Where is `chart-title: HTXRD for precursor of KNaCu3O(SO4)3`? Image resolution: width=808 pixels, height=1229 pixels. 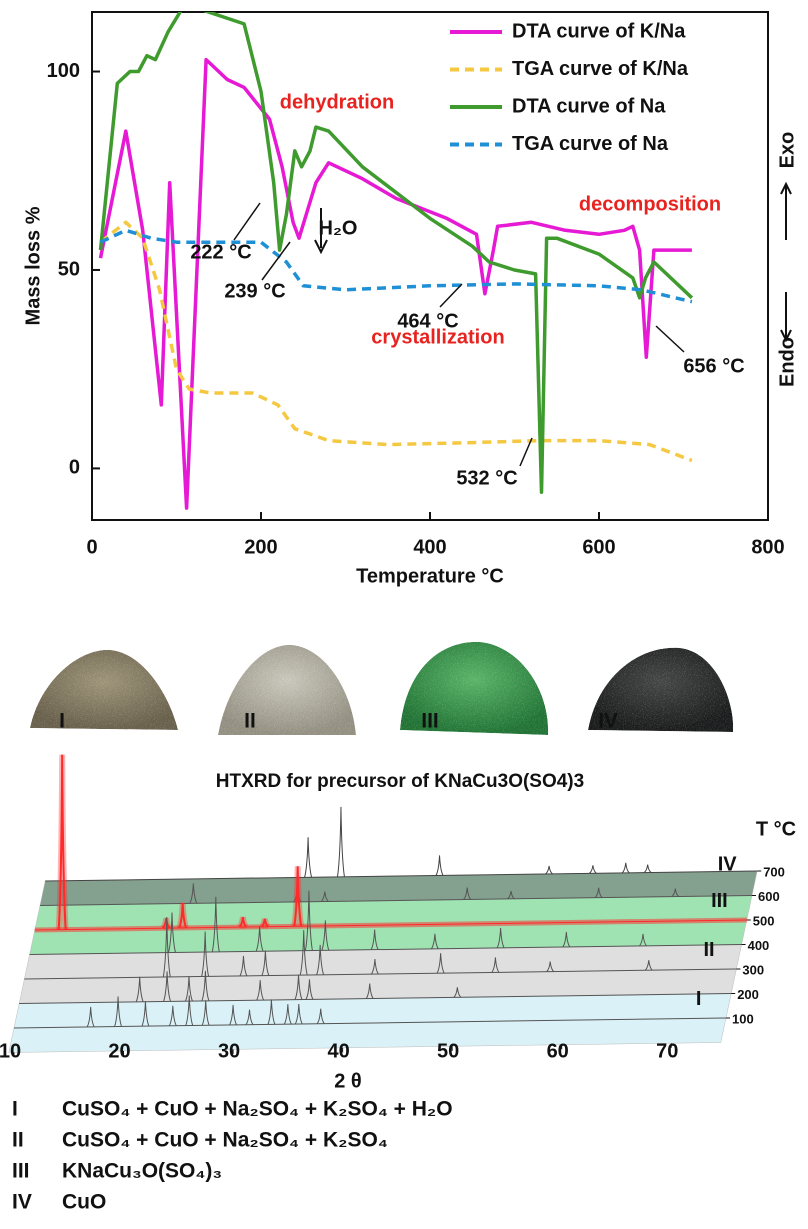
chart-title: HTXRD for precursor of KNaCu3O(SO4)3 is located at coordinates (400, 781).